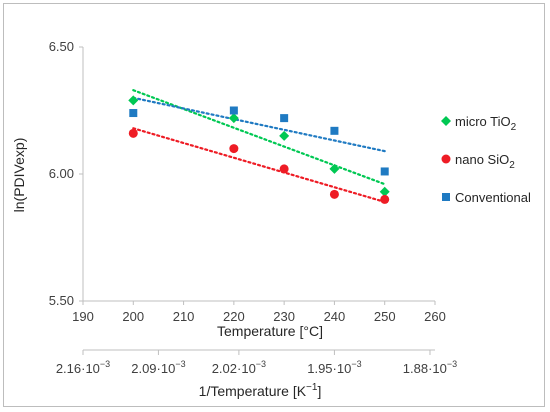  I want to click on secondary-tick-label: 2.09·10⁻³, so click(158, 367).